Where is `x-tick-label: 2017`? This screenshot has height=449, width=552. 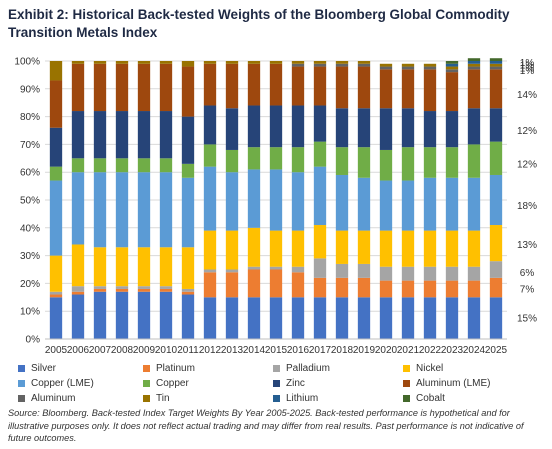
x-tick-label: 2017 is located at coordinates (320, 350).